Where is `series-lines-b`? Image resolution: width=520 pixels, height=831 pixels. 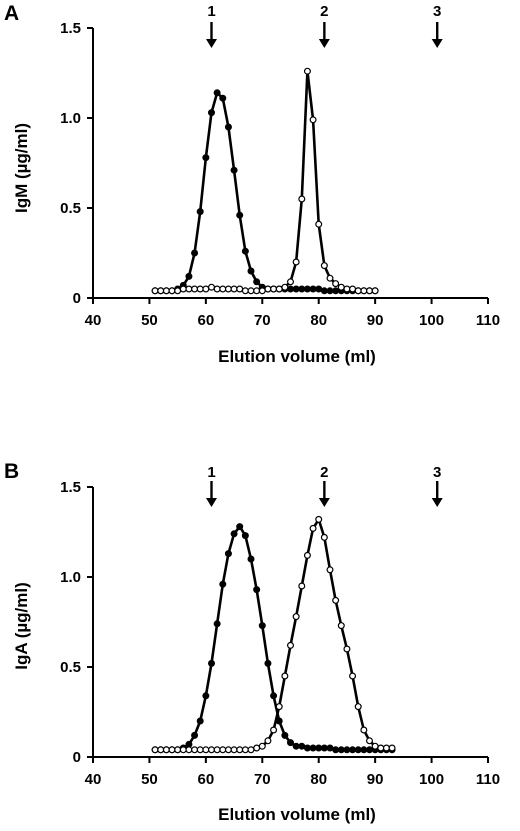
series-lines-b is located at coordinates (274, 635).